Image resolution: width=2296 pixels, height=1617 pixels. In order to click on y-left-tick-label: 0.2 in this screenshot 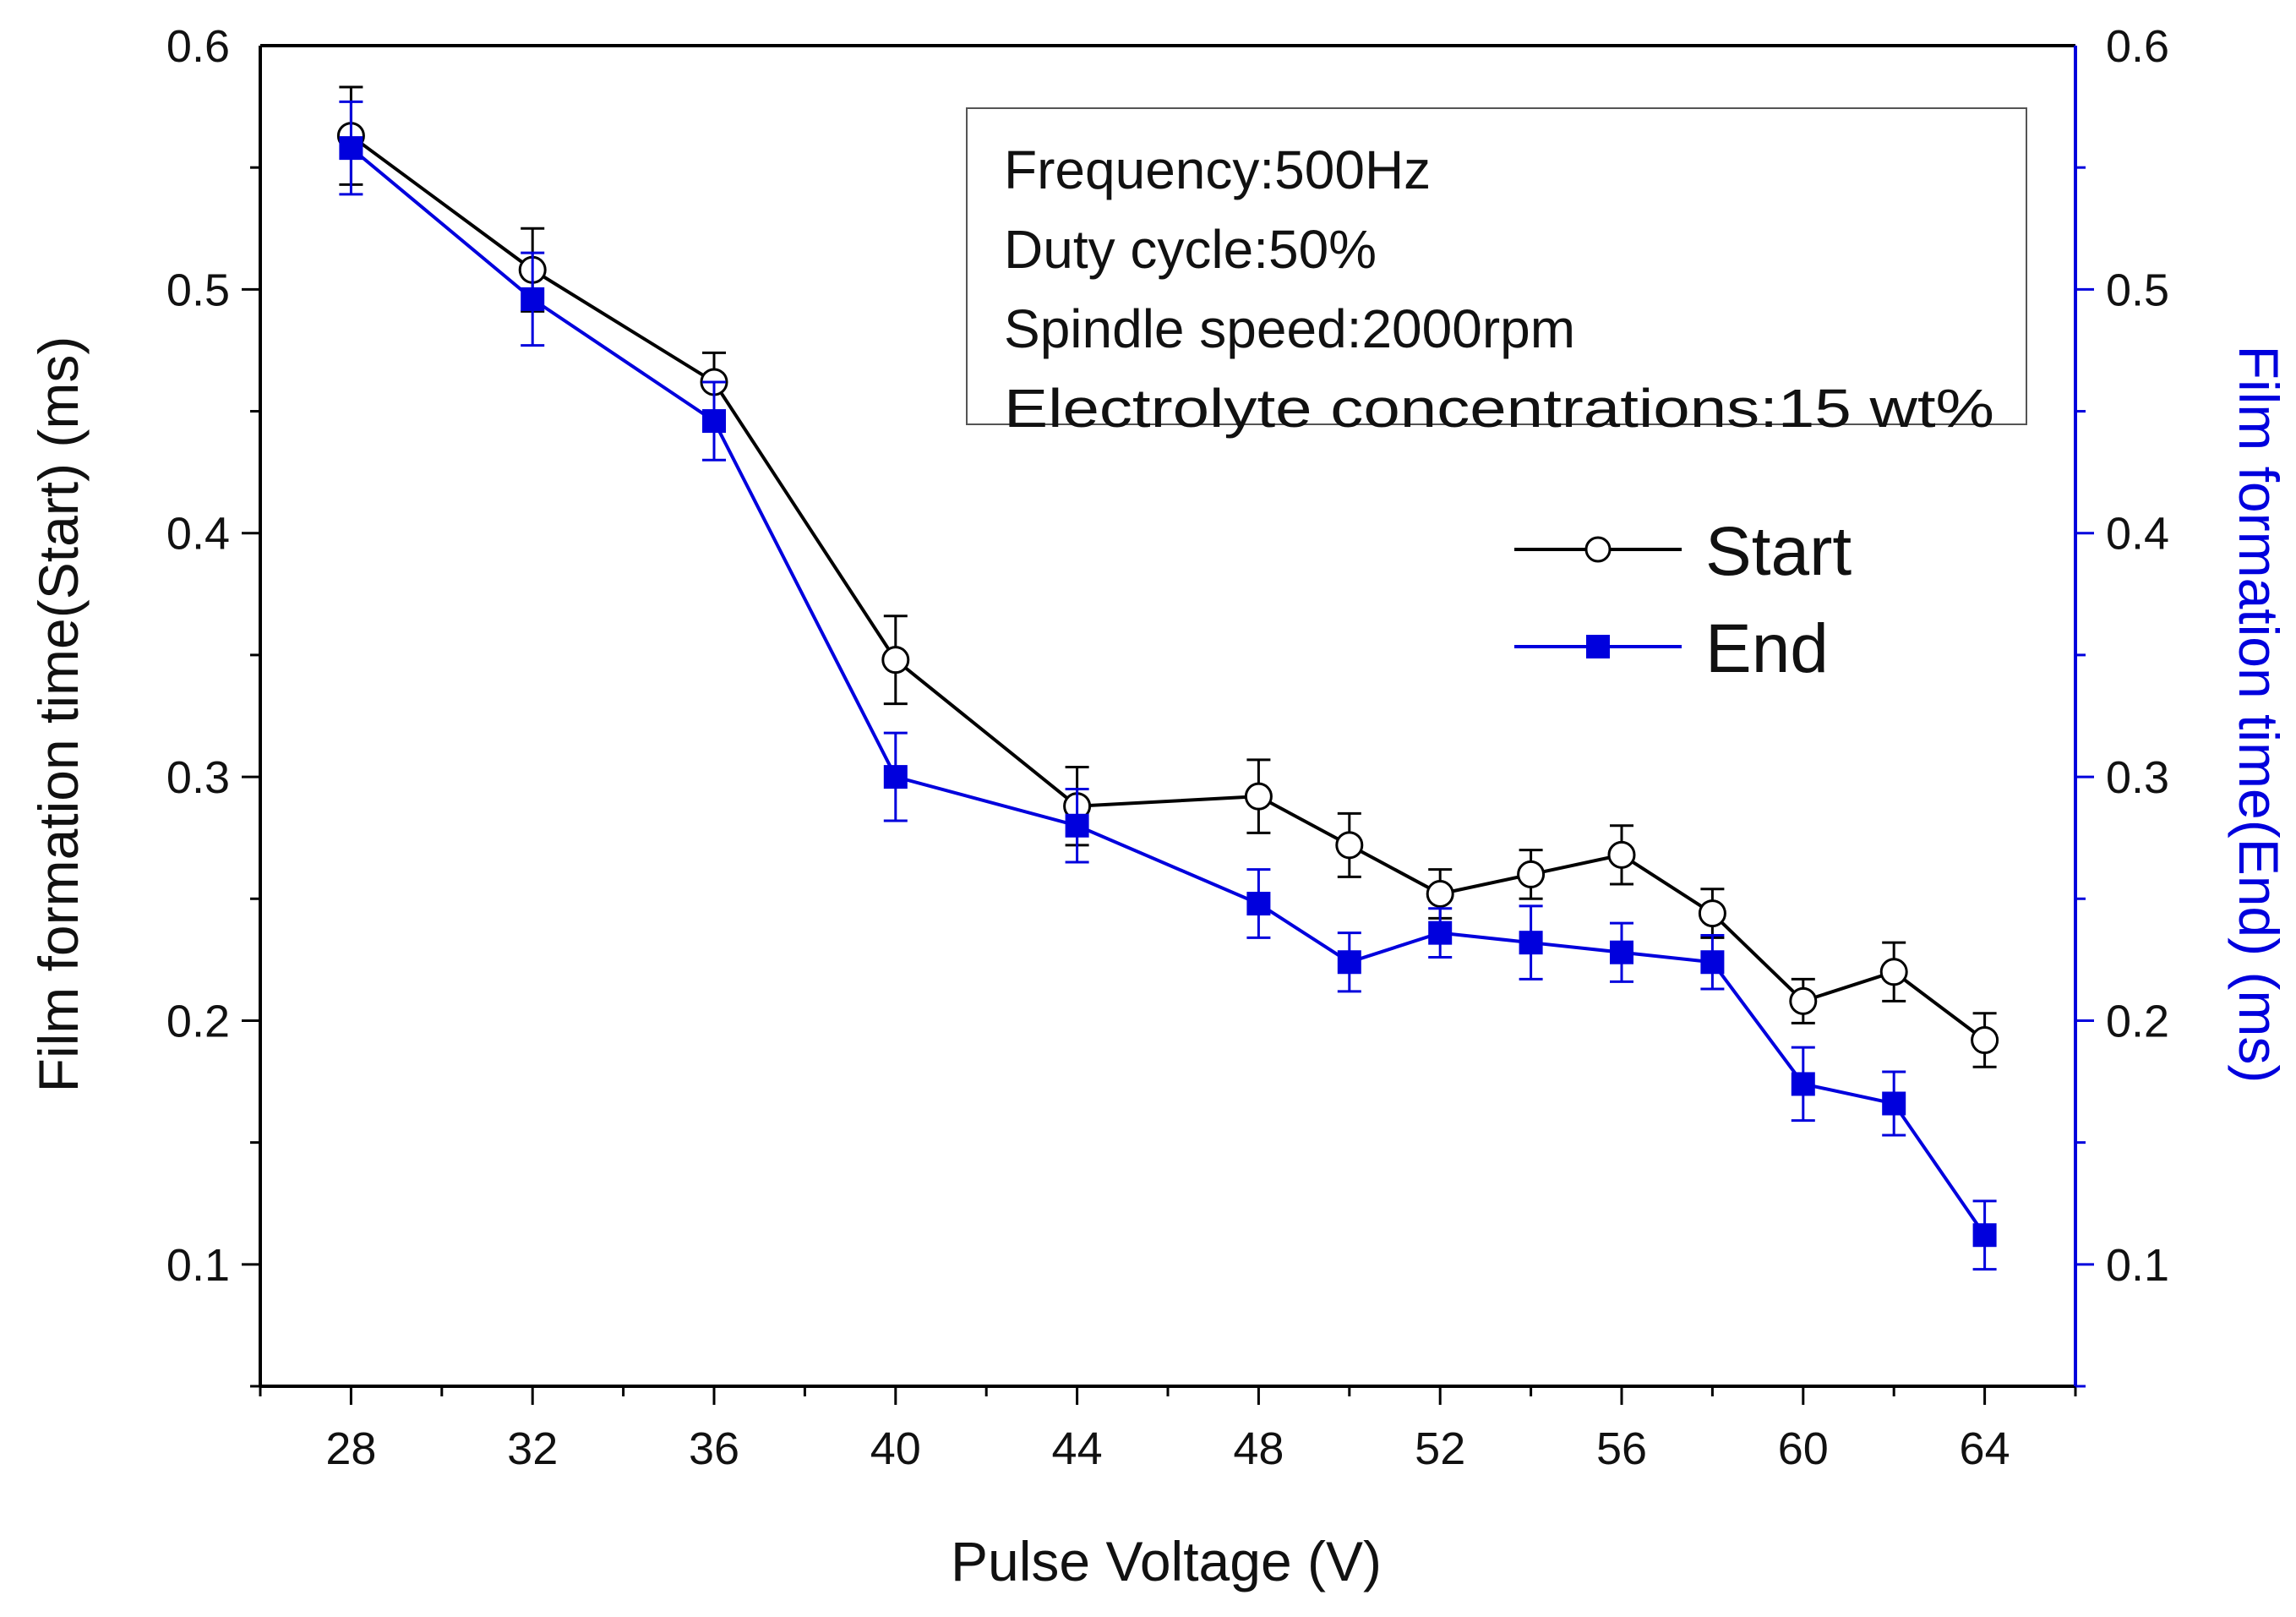, I will do `click(198, 1021)`.